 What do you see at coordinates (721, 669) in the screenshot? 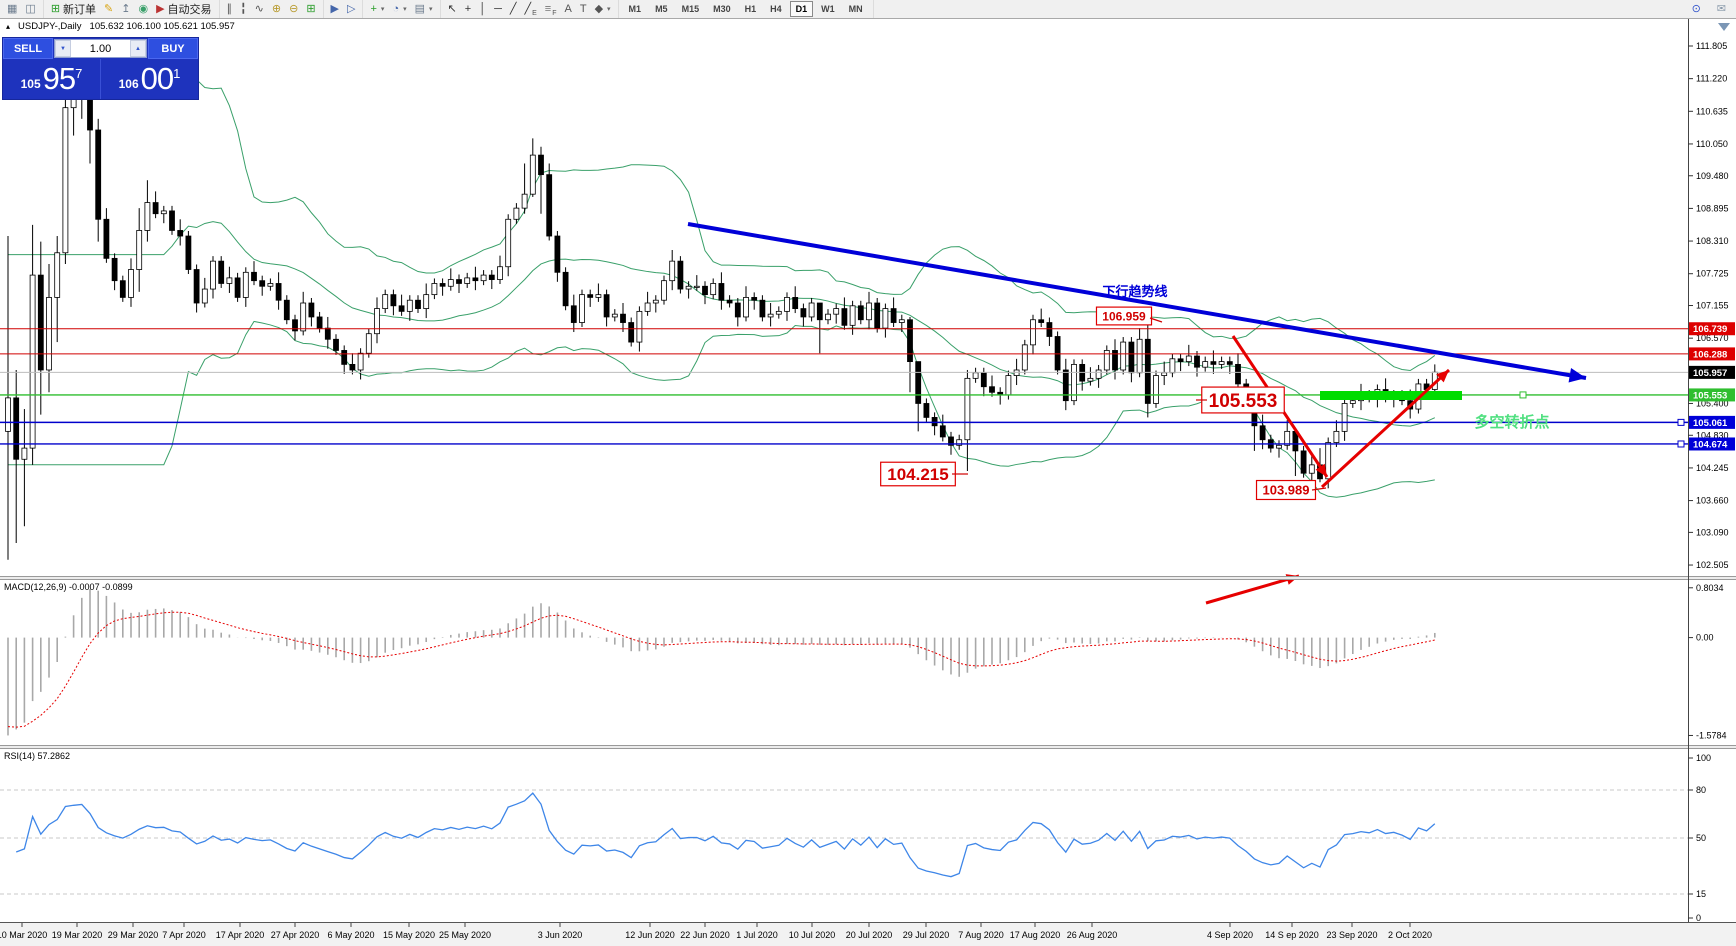
I see `macd-signal-line` at bounding box center [721, 669].